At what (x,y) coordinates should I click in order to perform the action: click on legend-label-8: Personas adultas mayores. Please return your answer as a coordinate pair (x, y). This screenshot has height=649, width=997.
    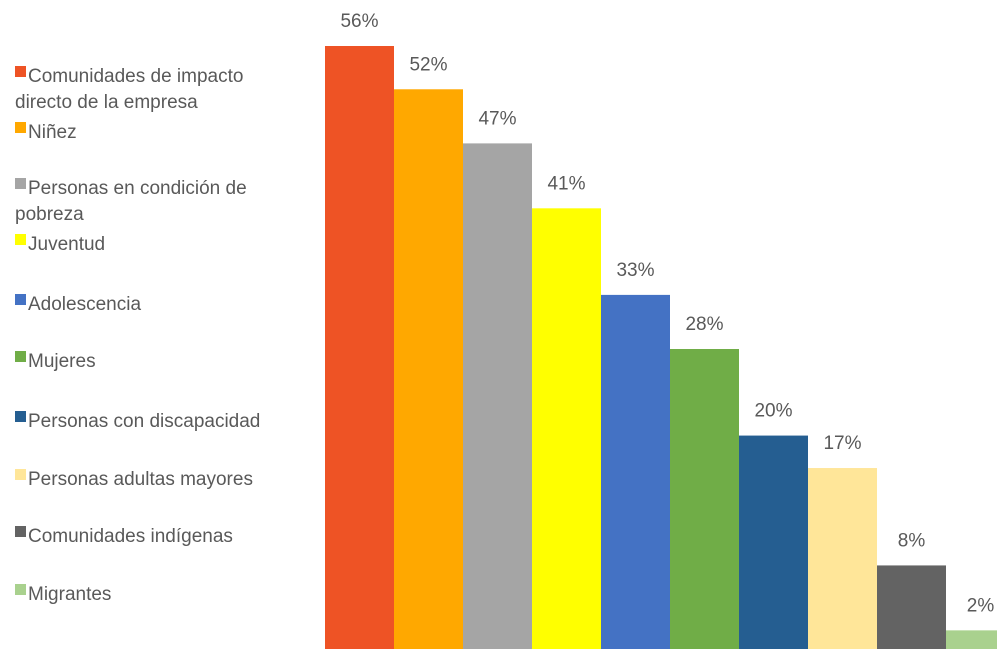
    Looking at the image, I should click on (140, 479).